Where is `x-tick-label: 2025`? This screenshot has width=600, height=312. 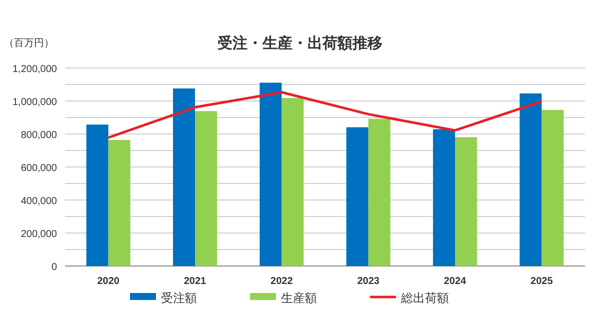
x-tick-label: 2025 is located at coordinates (542, 281).